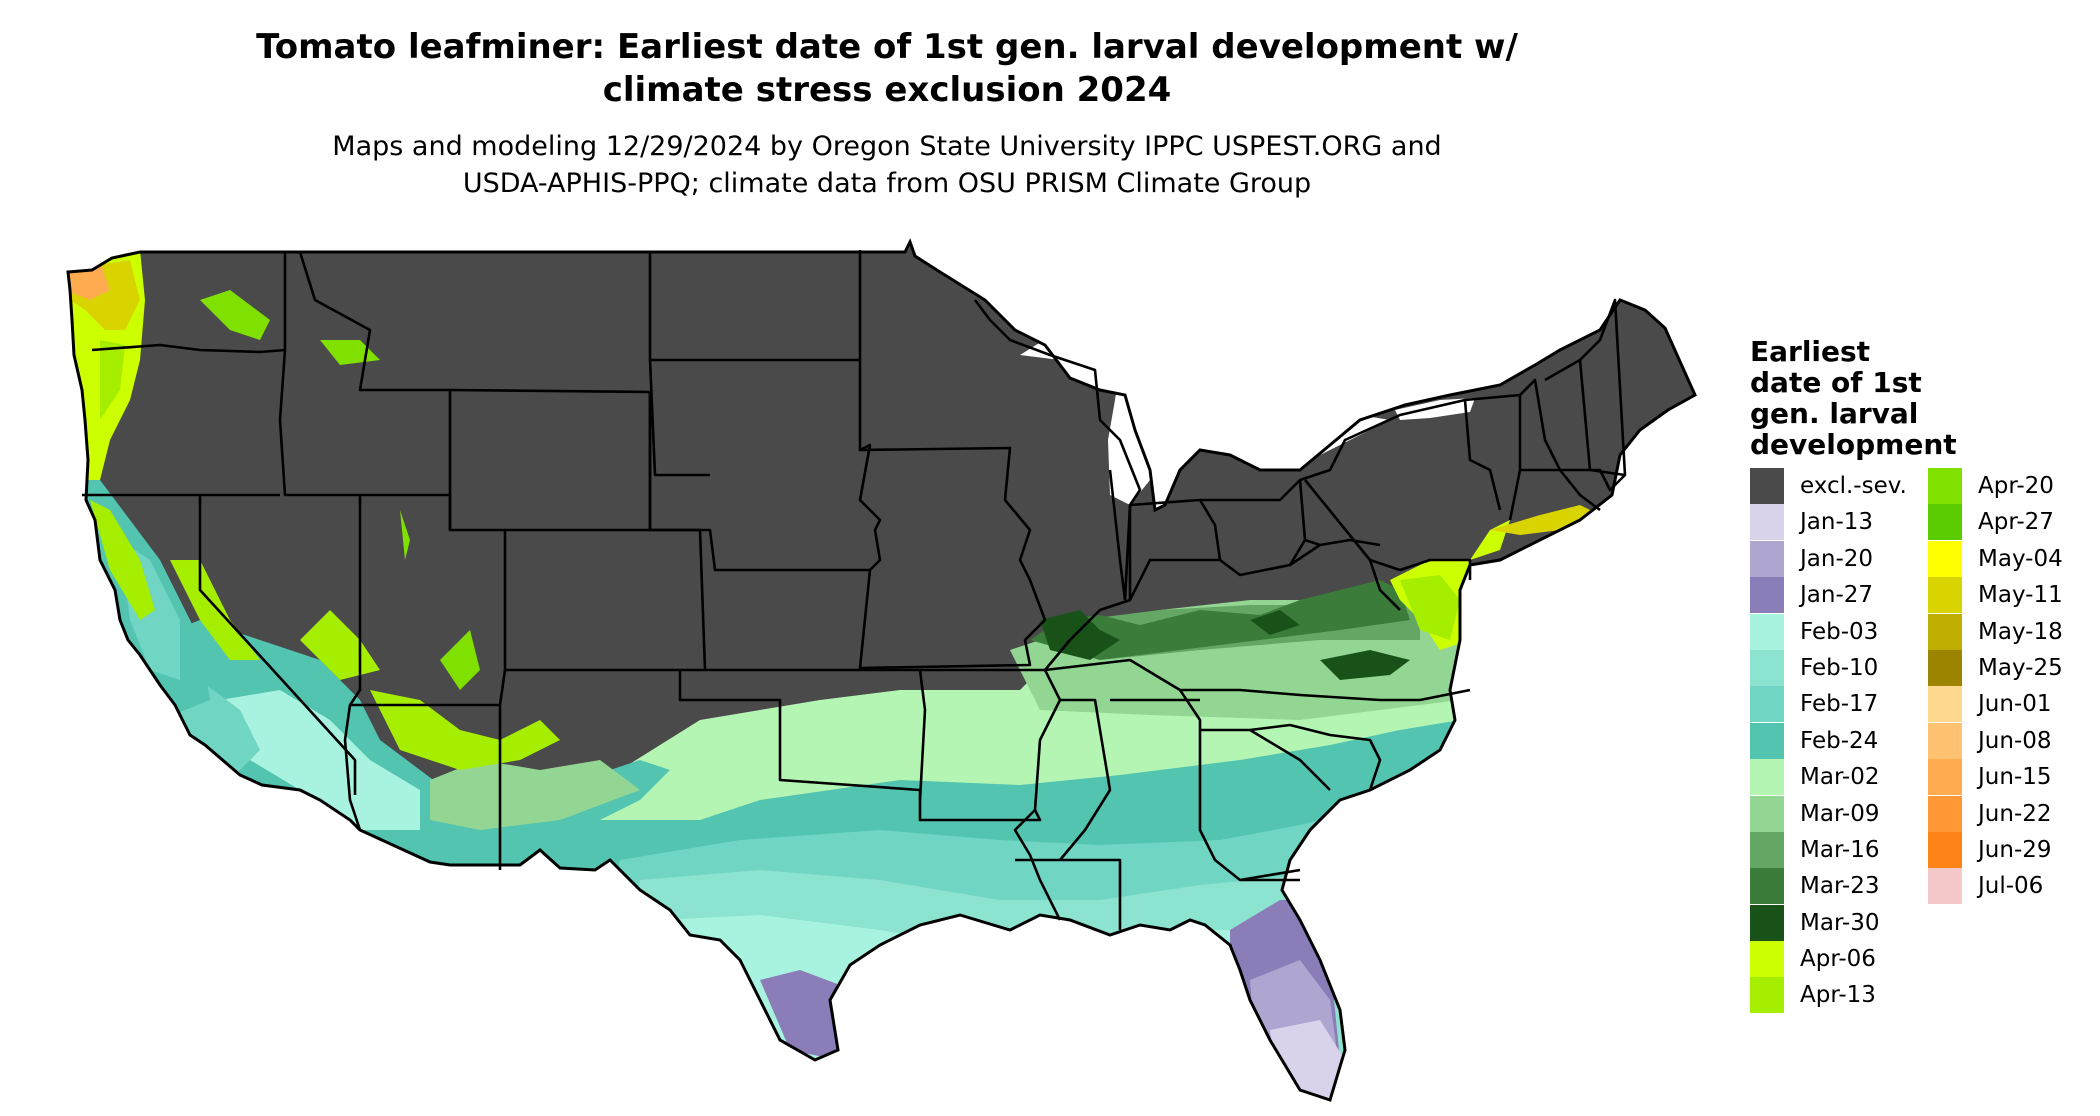  I want to click on legend-label: Apr-27, so click(2016, 522).